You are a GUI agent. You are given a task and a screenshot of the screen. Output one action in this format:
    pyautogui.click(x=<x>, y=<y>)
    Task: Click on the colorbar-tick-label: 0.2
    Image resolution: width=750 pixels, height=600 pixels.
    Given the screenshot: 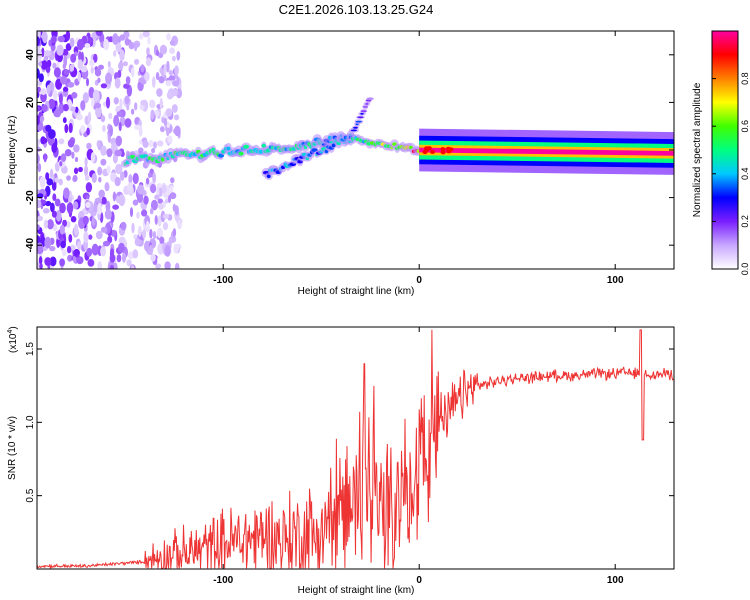 What is the action you would take?
    pyautogui.click(x=745, y=221)
    